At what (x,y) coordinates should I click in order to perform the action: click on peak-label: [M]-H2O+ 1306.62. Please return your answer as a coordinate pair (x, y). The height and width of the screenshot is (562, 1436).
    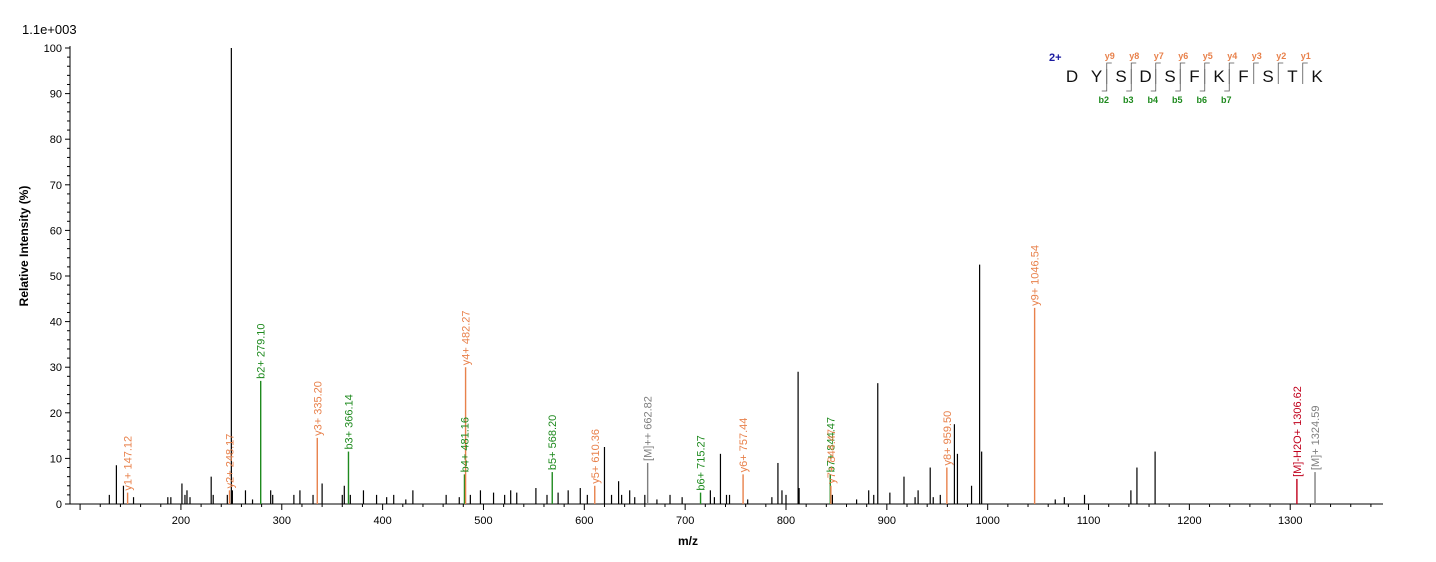
    Looking at the image, I should click on (1298, 431).